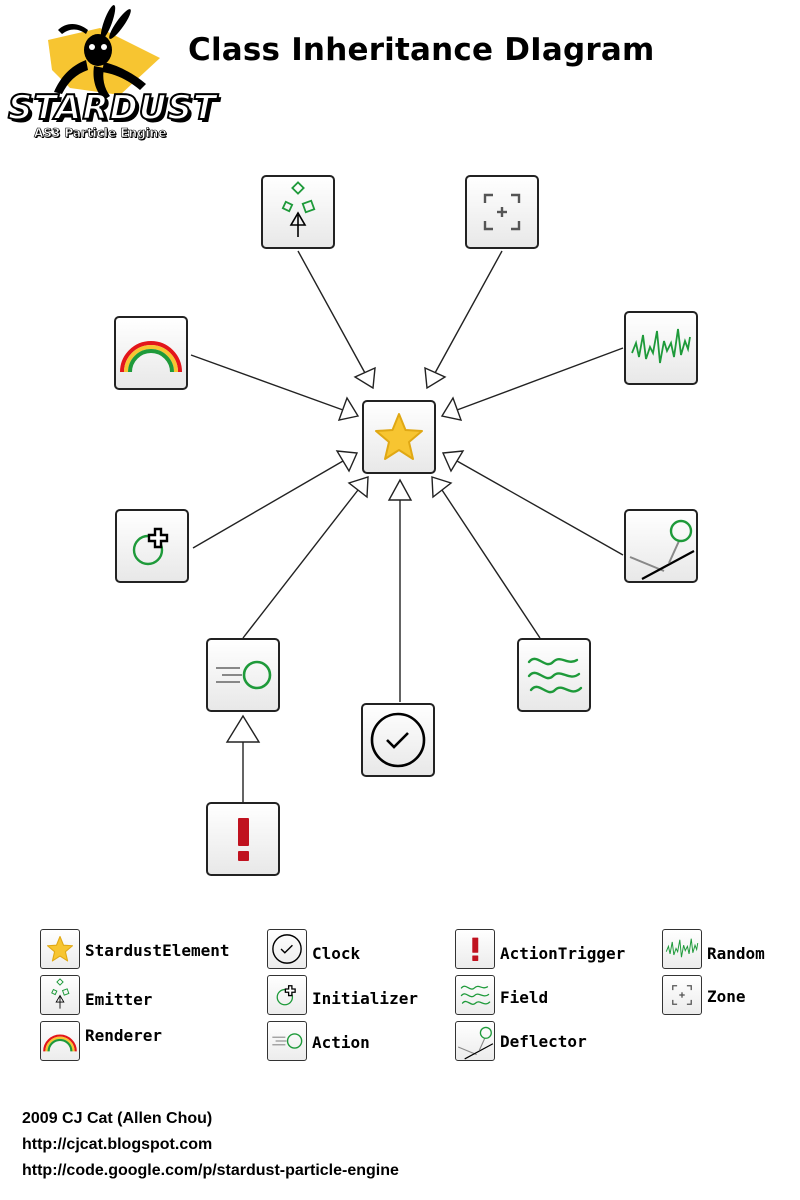 Image resolution: width=800 pixels, height=1200 pixels. I want to click on node-field, so click(554, 675).